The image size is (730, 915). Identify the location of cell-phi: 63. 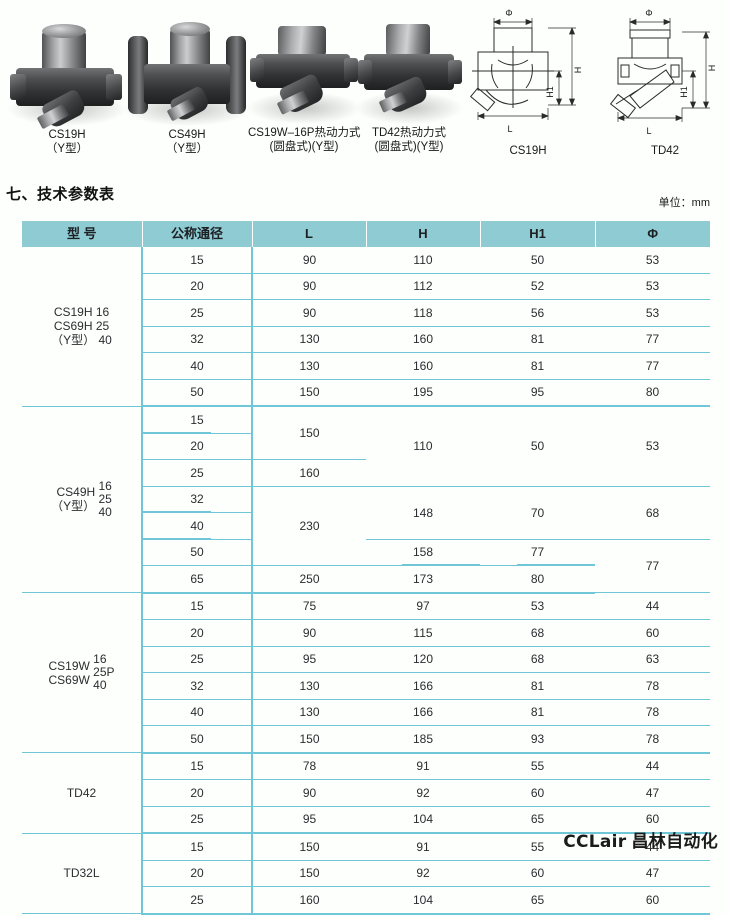
(652, 659).